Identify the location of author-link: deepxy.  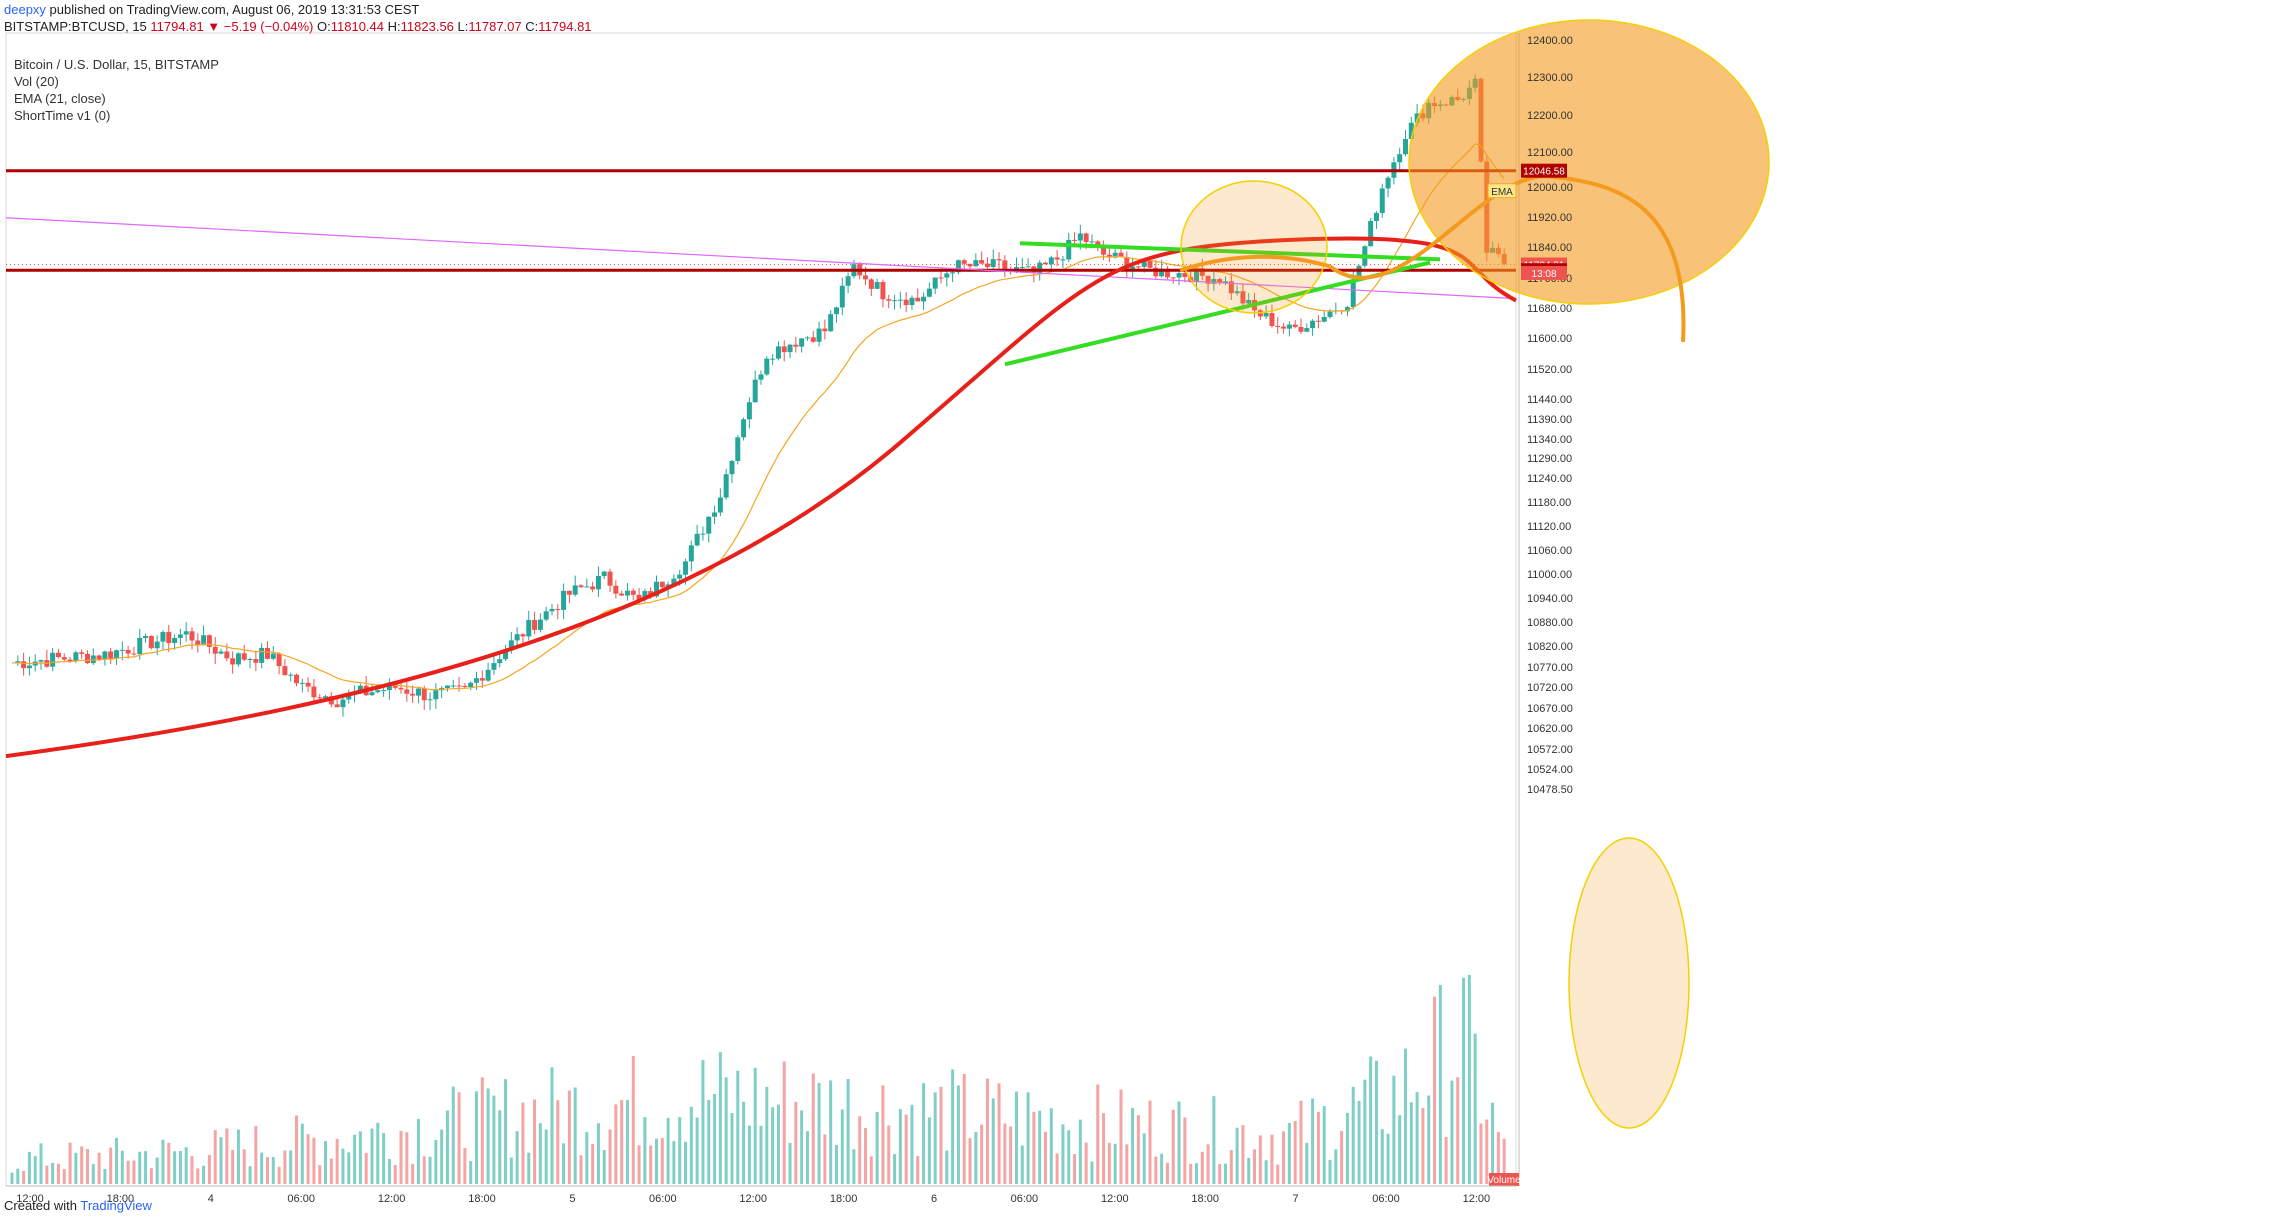
(25, 9).